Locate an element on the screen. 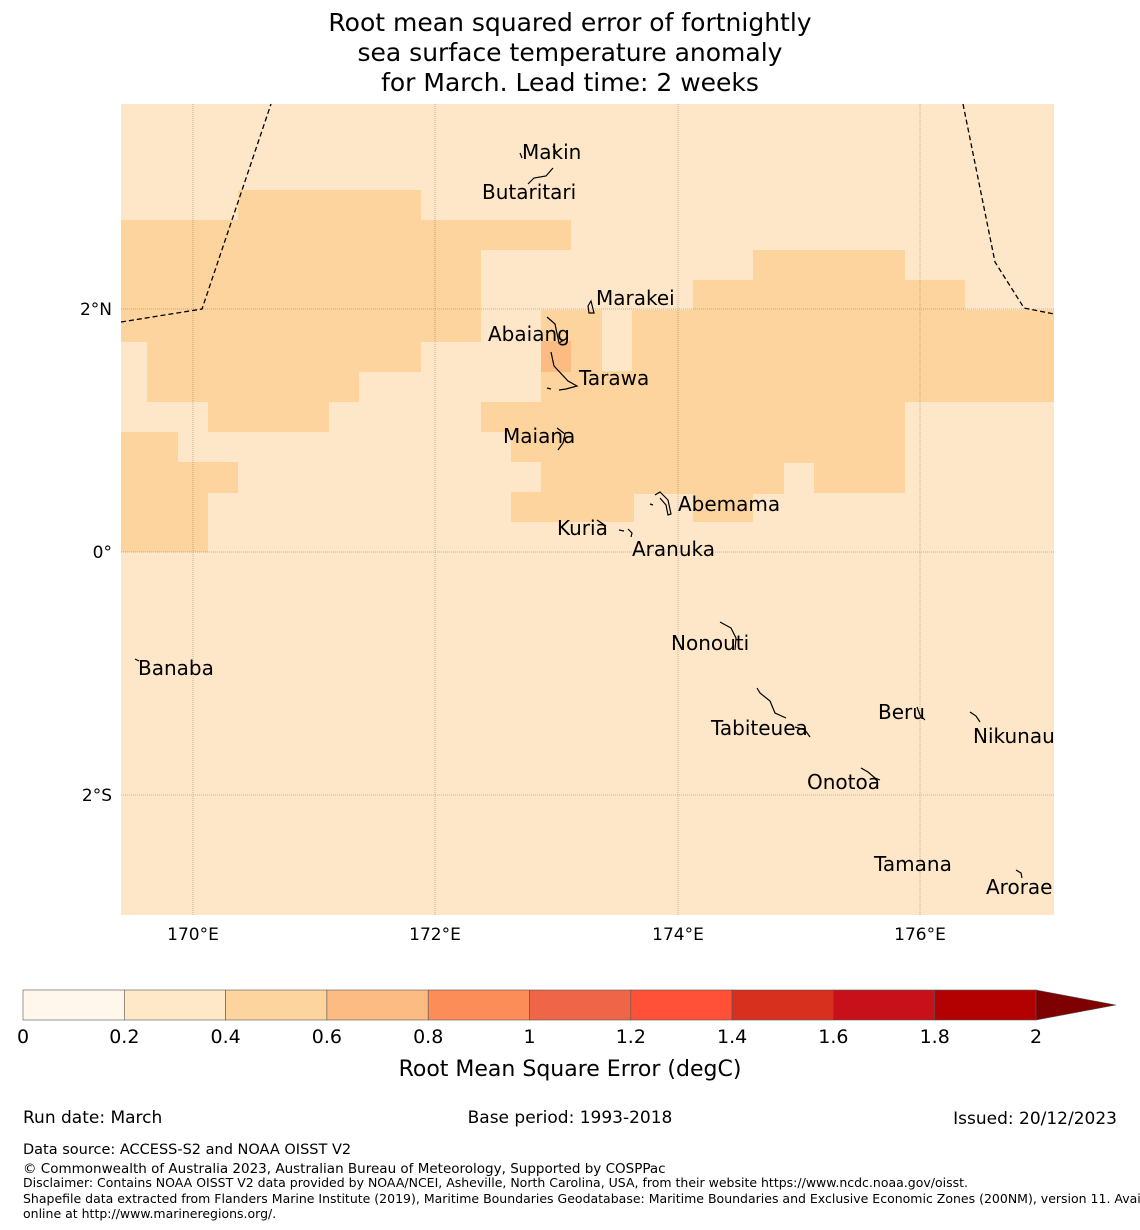 The height and width of the screenshot is (1230, 1140). island-onotoa-shape is located at coordinates (870, 774).